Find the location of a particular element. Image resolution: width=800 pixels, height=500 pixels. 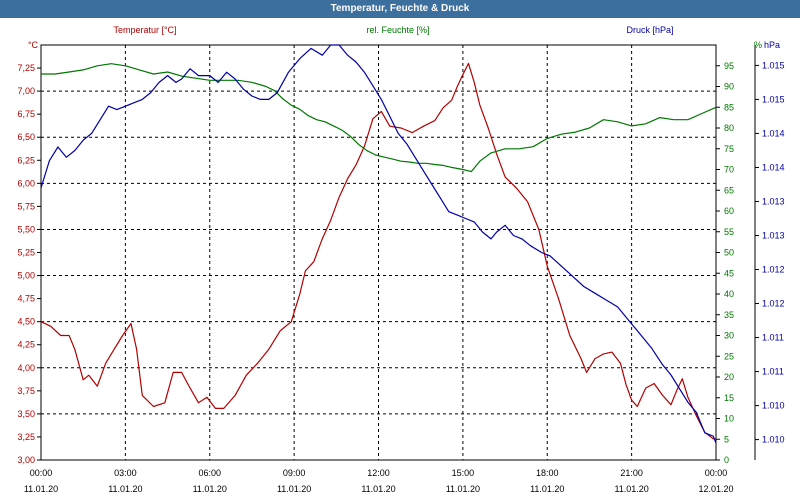

x-tick-time: 09:00 is located at coordinates (294, 473).